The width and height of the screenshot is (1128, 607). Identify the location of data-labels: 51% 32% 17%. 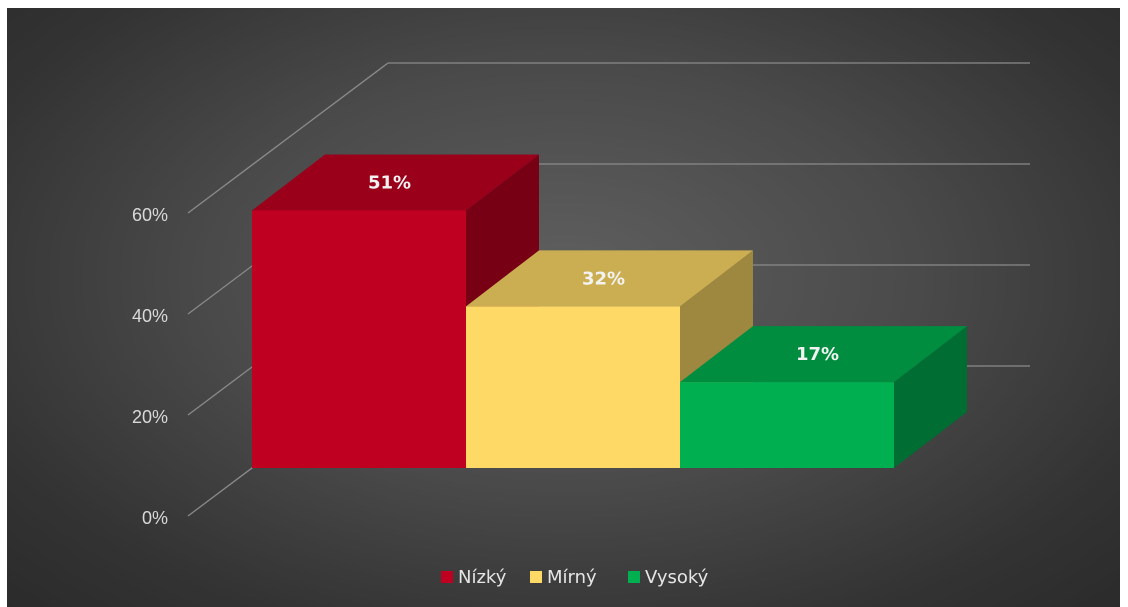
(603, 268).